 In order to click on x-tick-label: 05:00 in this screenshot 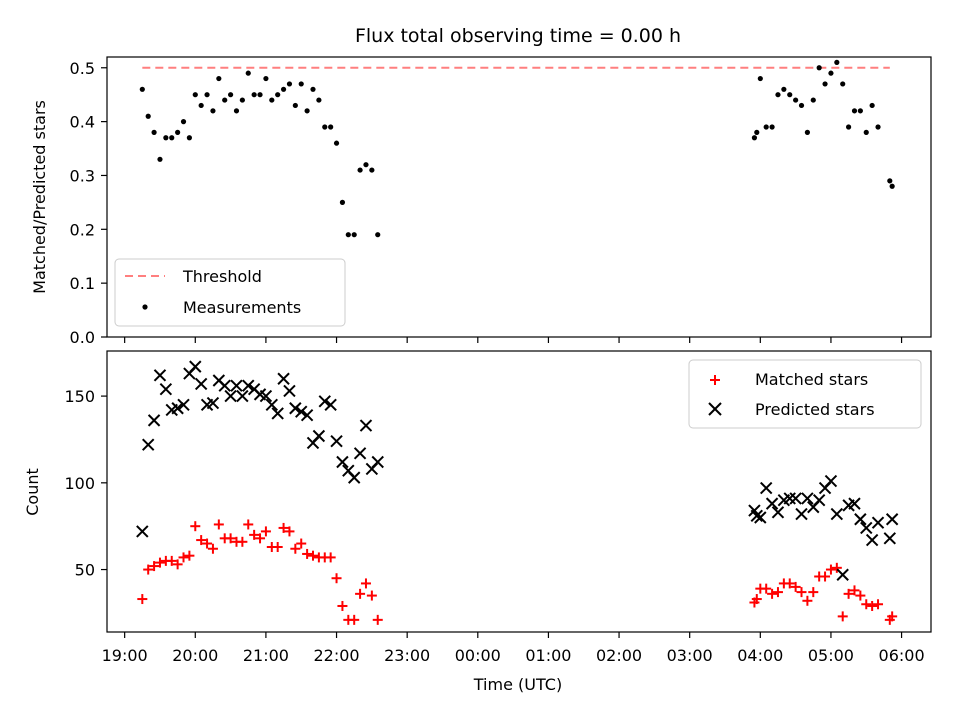, I will do `click(831, 655)`.